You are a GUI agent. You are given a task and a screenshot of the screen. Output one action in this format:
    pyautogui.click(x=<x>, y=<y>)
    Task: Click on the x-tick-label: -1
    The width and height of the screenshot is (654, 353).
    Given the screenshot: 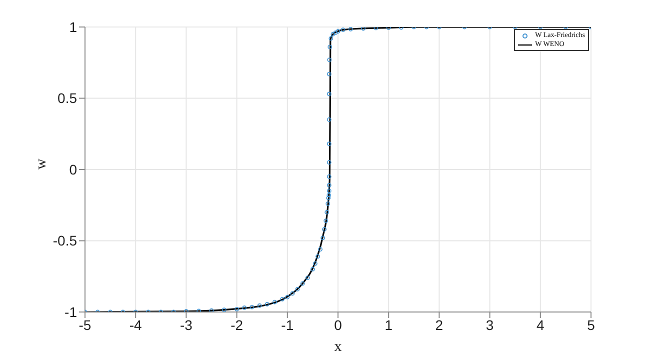 What is the action you would take?
    pyautogui.click(x=287, y=324)
    